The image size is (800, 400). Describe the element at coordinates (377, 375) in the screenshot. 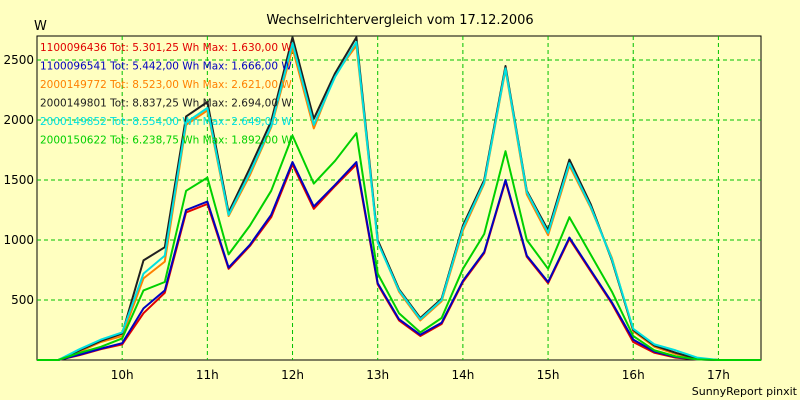

I see `x-tick-label: 13h` at that location.